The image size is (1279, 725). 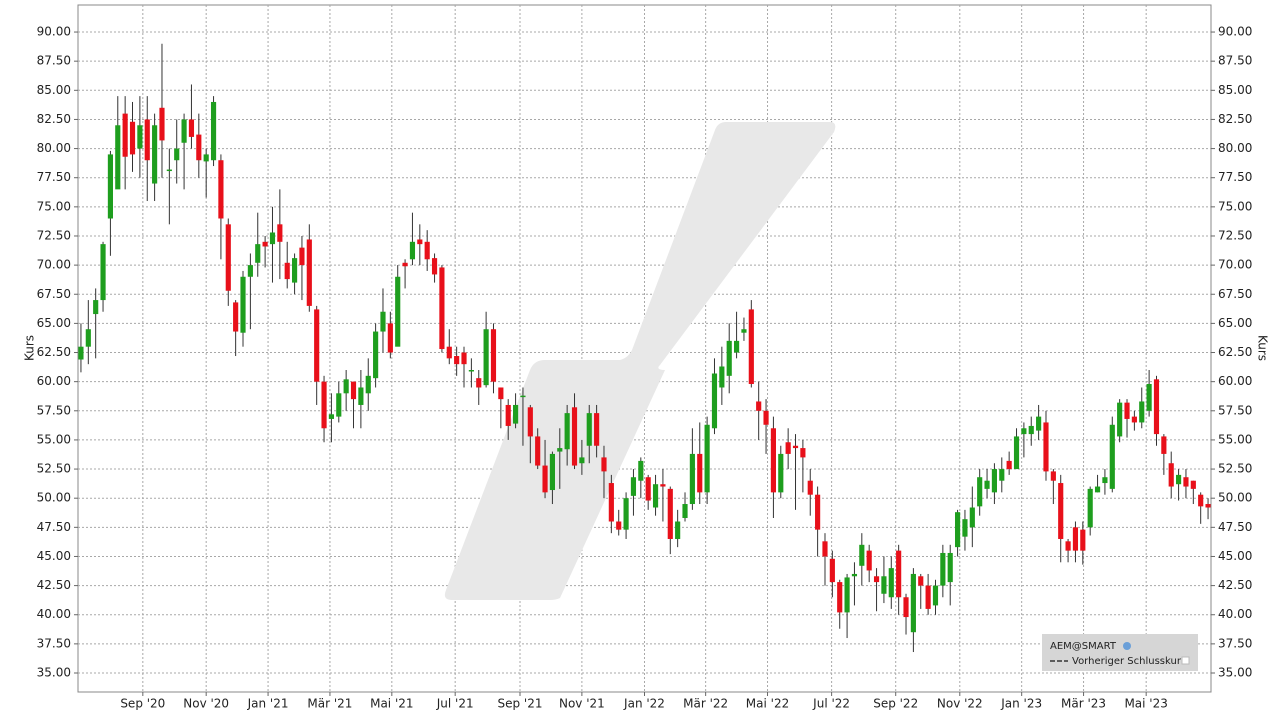 What do you see at coordinates (1235, 585) in the screenshot?
I see `y2-tick-label: 42.50` at bounding box center [1235, 585].